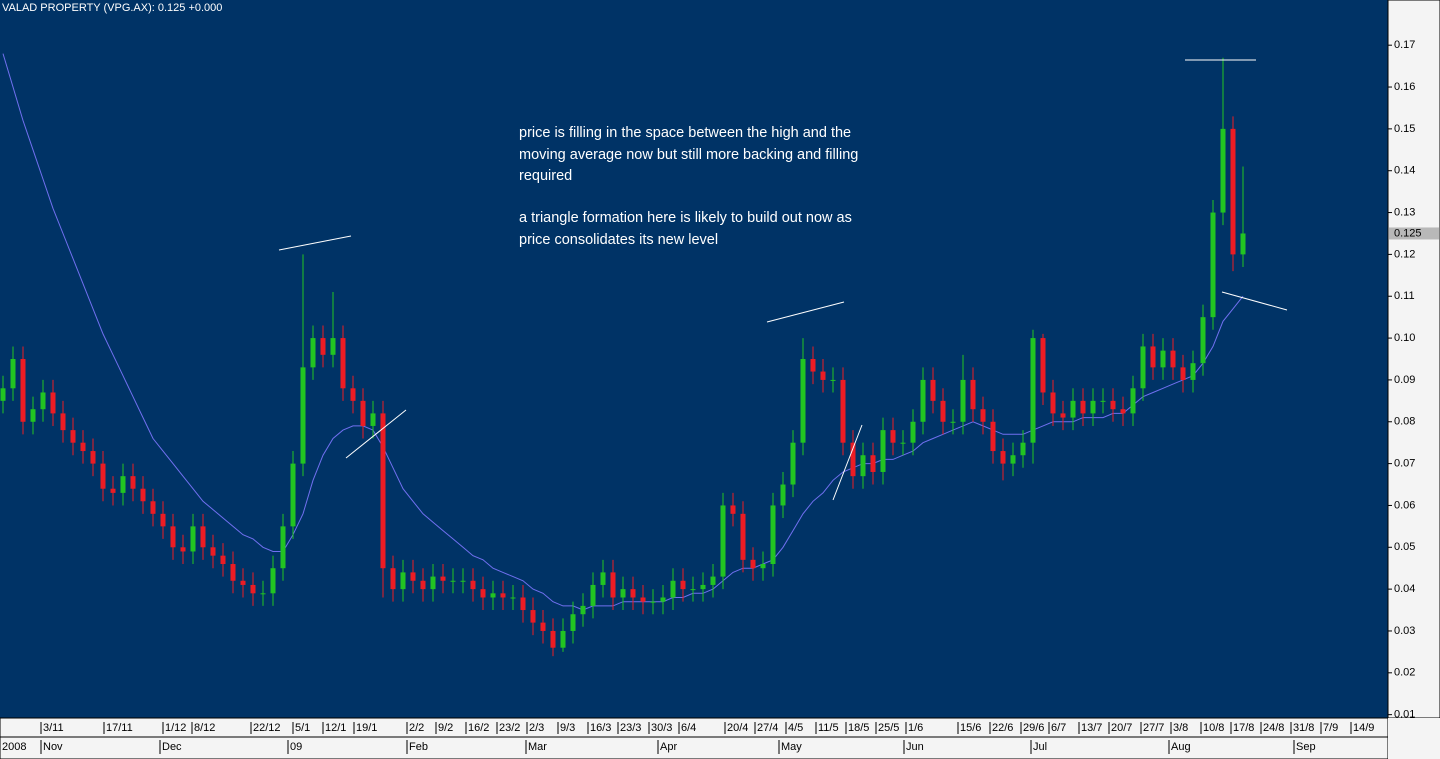  I want to click on x-tick-label: 19/1, so click(366, 728).